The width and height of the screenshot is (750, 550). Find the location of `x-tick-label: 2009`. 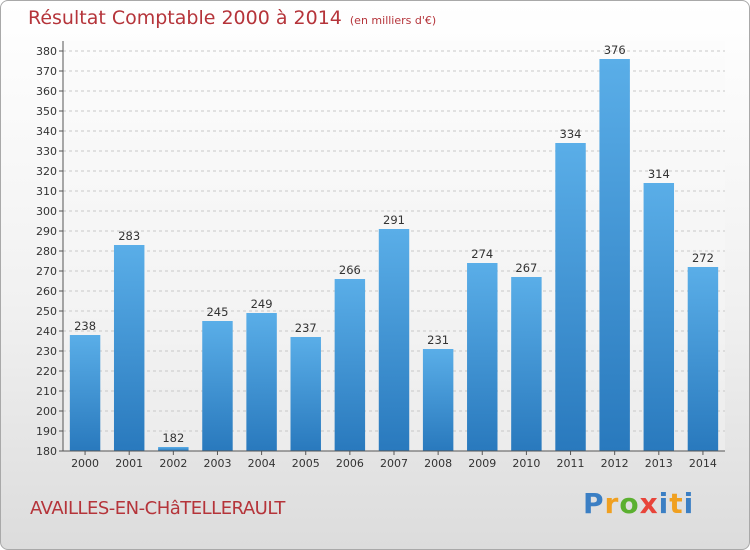

x-tick-label: 2009 is located at coordinates (482, 463).